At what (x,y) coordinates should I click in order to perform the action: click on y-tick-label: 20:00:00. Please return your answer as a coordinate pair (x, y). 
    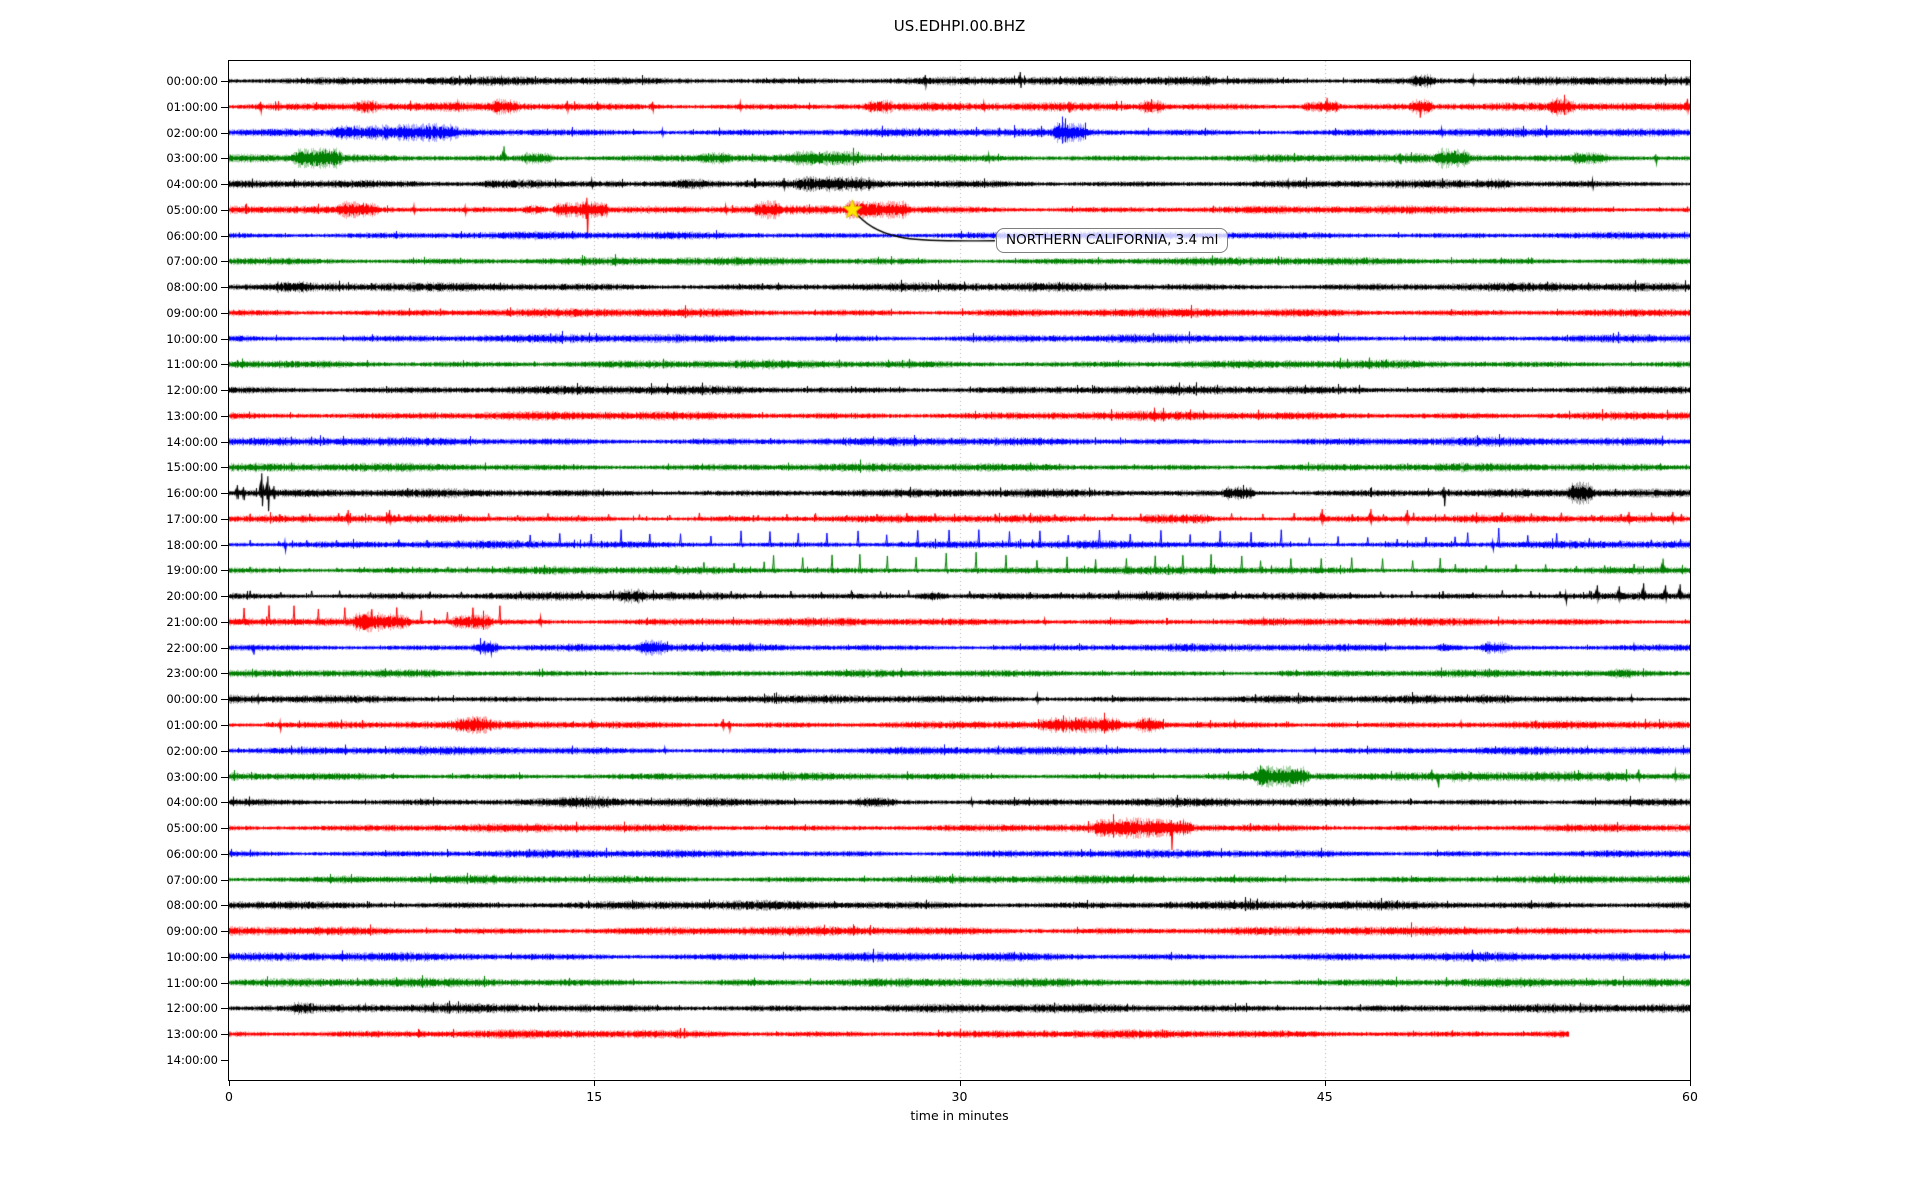
    Looking at the image, I should click on (192, 596).